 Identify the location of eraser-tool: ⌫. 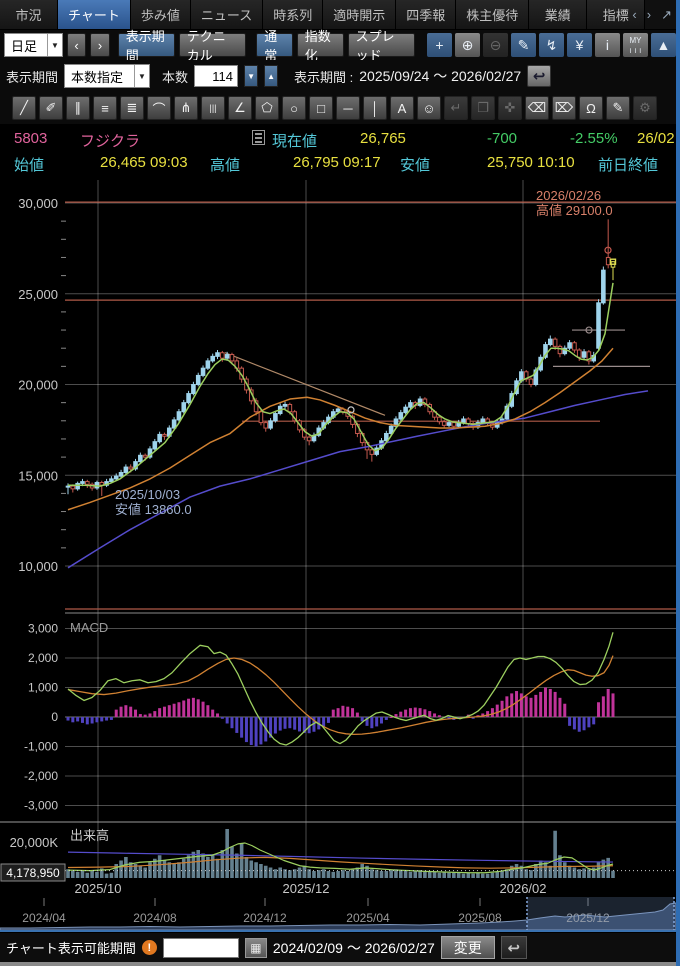
(537, 108).